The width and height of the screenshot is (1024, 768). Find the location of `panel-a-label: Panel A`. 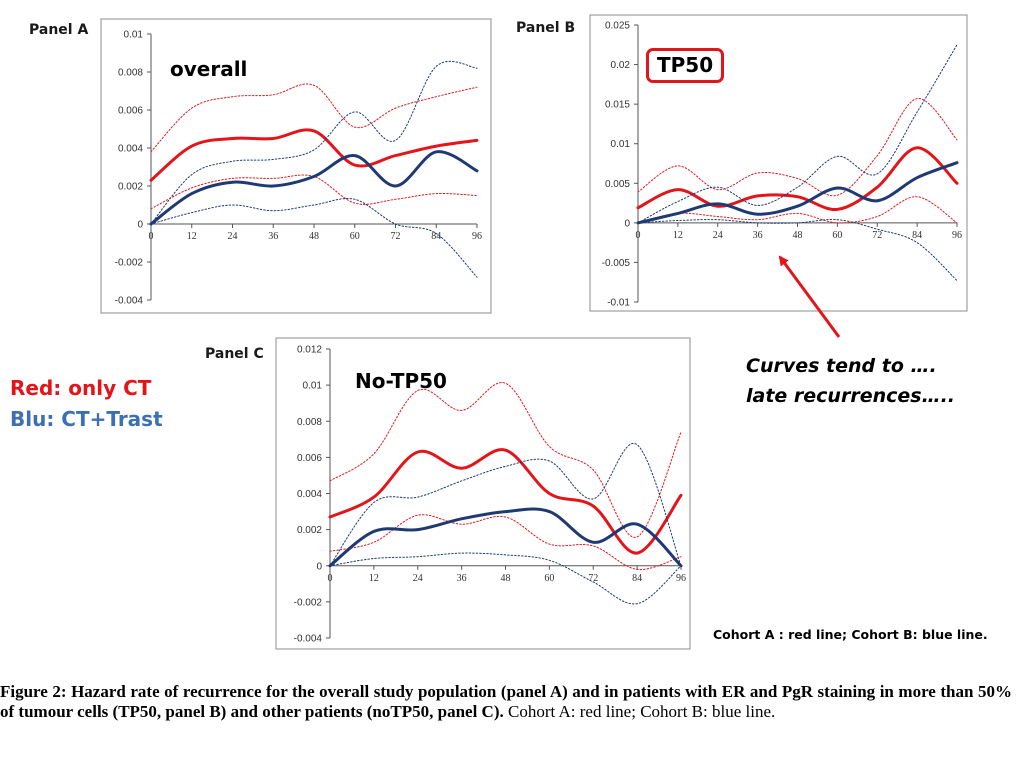

panel-a-label: Panel A is located at coordinates (59, 30).